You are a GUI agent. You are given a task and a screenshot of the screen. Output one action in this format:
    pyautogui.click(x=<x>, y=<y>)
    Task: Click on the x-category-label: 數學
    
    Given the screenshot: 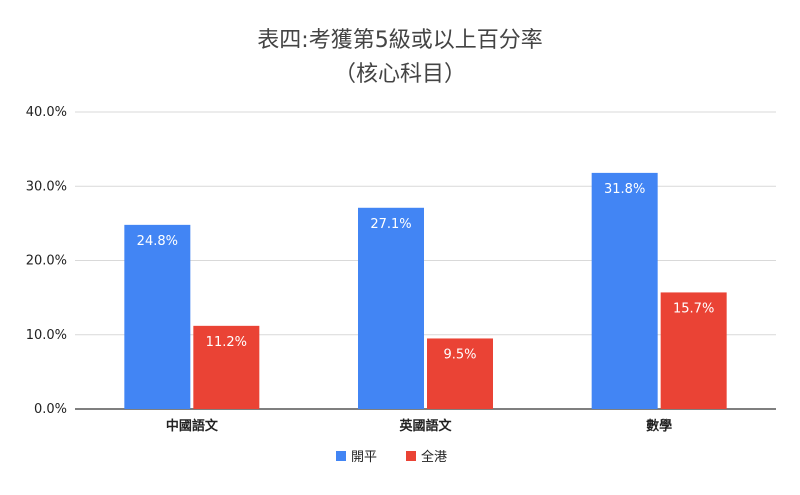 What is the action you would take?
    pyautogui.click(x=659, y=426)
    